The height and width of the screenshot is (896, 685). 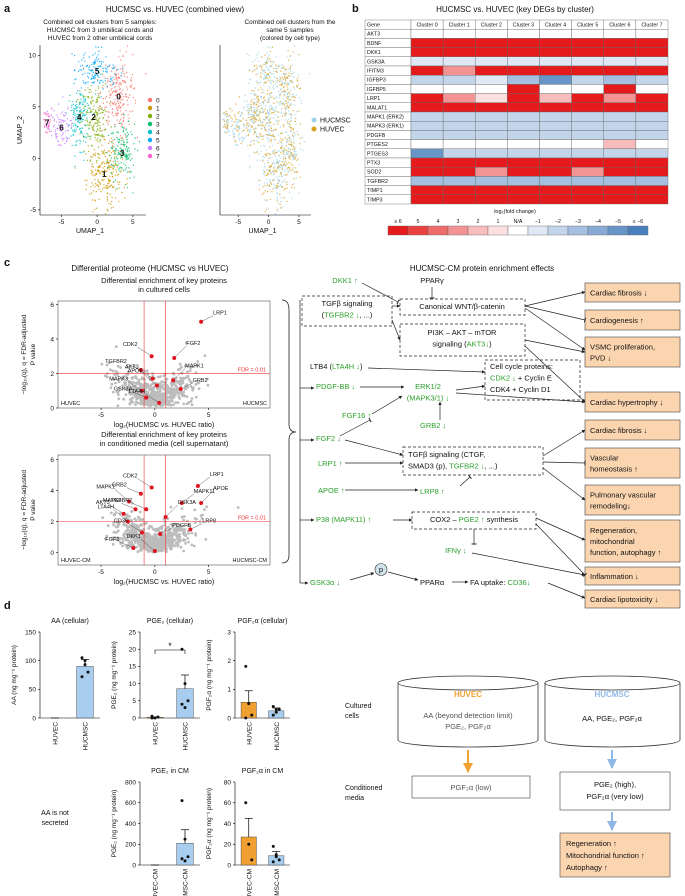 I want to click on y-tick-label: 0, so click(x=34, y=159).